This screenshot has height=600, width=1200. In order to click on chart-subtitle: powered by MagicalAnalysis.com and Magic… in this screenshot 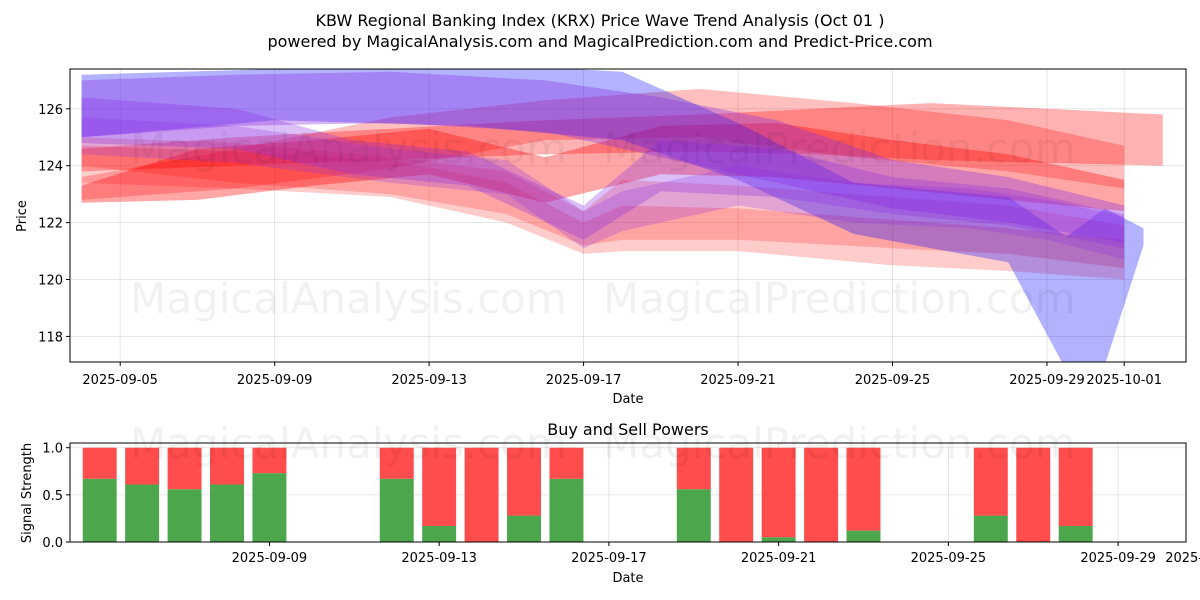, I will do `click(599, 41)`.